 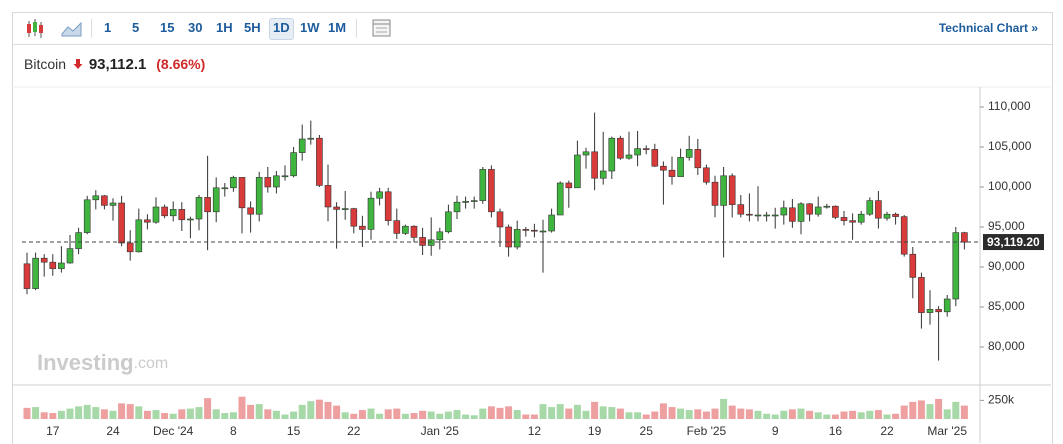 What do you see at coordinates (947, 431) in the screenshot?
I see `x-tick-label: Mar '25` at bounding box center [947, 431].